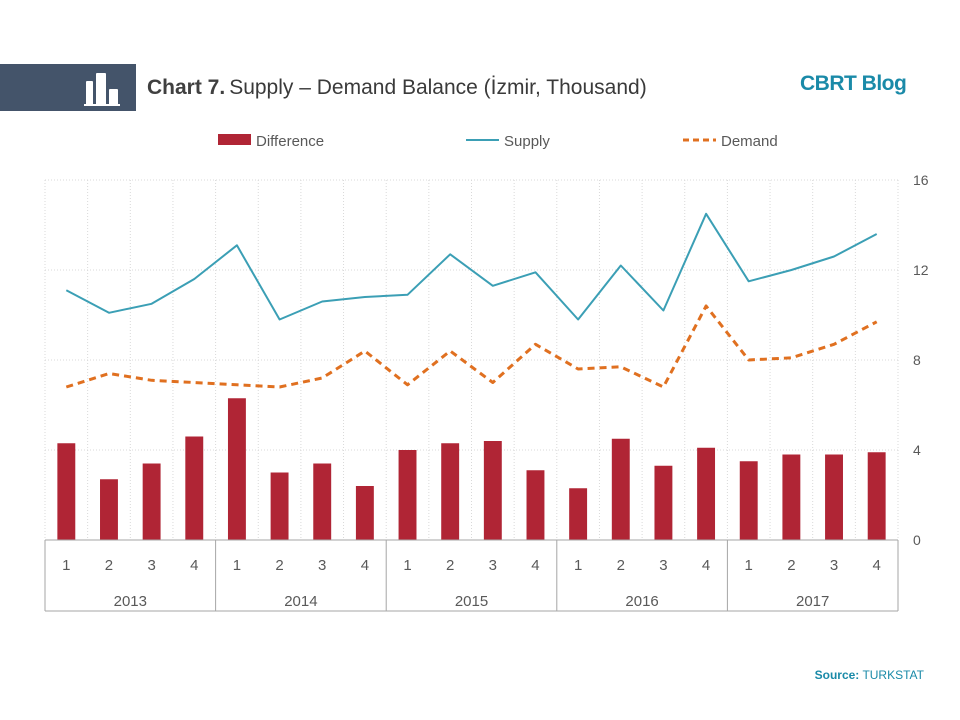 This screenshot has width=960, height=720. What do you see at coordinates (921, 180) in the screenshot?
I see `y-tick-label: 16` at bounding box center [921, 180].